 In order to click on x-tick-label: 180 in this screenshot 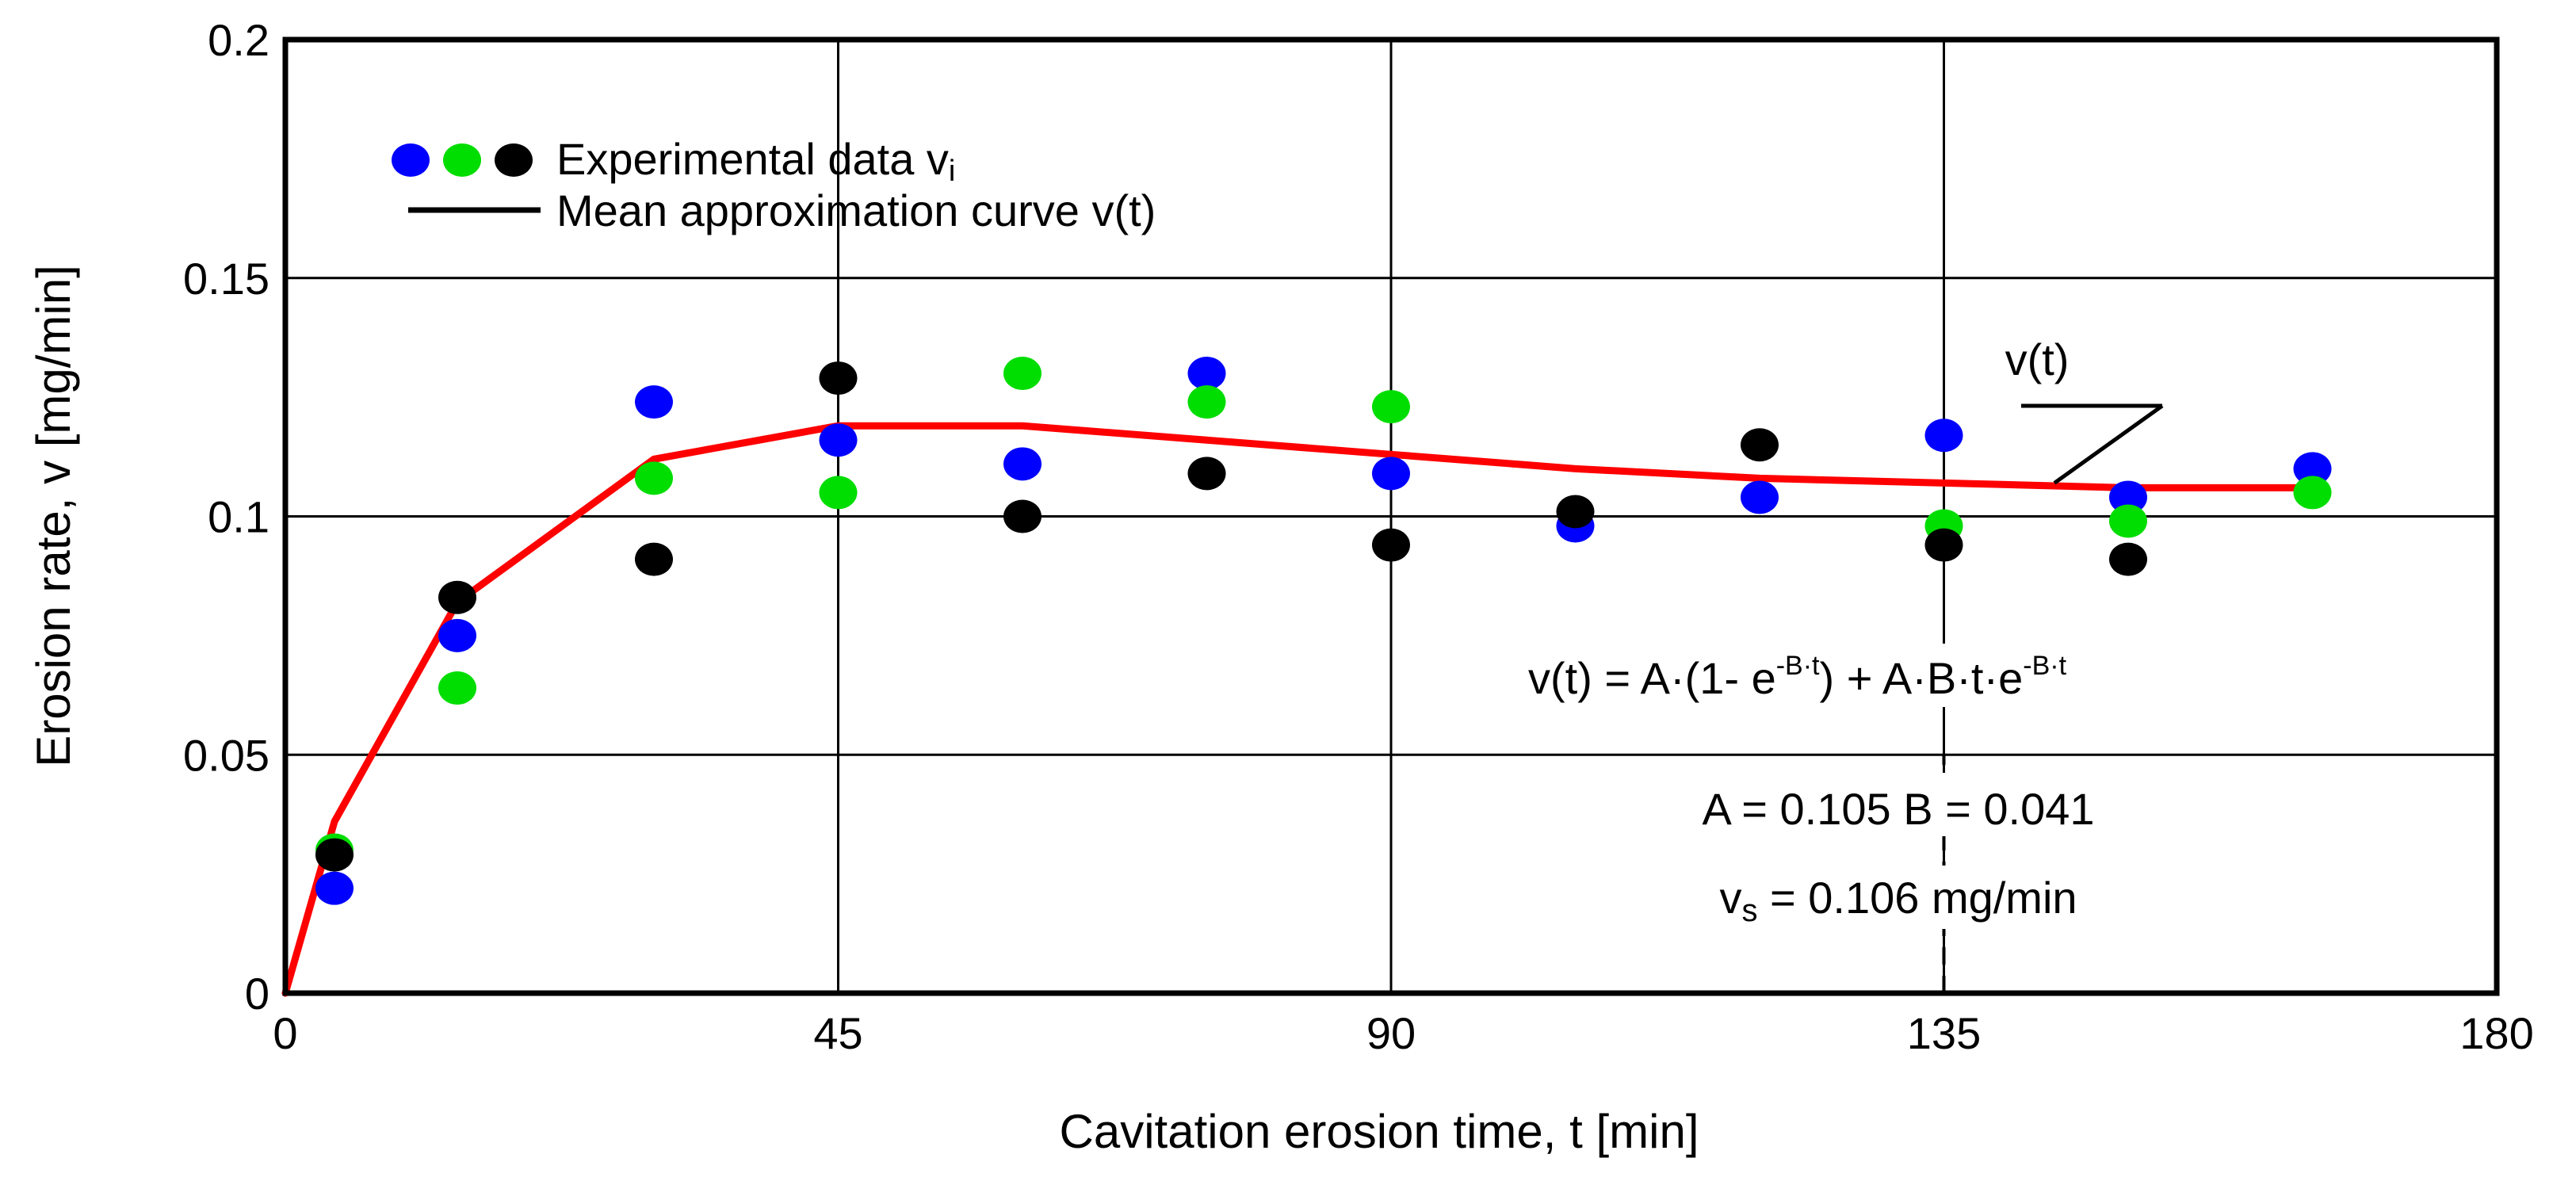, I will do `click(2496, 1033)`.